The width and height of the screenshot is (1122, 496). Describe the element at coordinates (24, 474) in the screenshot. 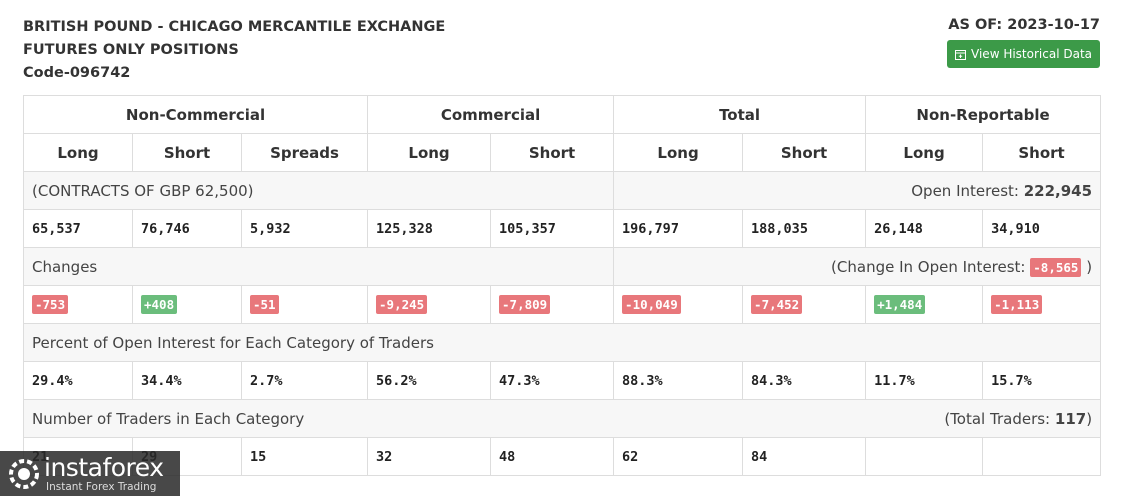

I see `logo` at that location.